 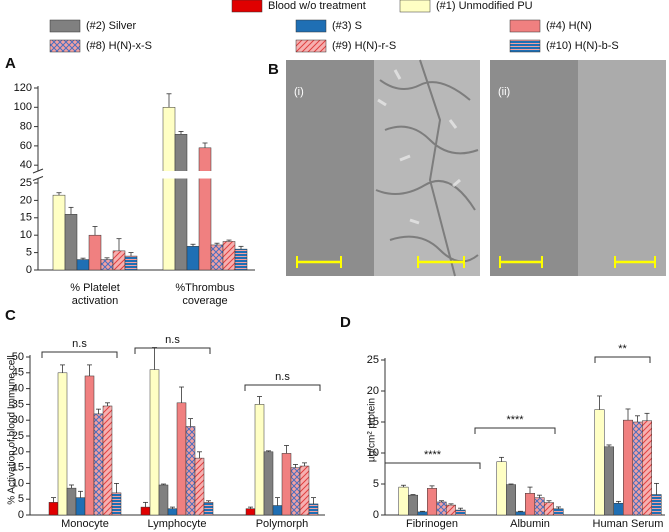 What do you see at coordinates (622, 349) in the screenshot?
I see `annotation: **` at bounding box center [622, 349].